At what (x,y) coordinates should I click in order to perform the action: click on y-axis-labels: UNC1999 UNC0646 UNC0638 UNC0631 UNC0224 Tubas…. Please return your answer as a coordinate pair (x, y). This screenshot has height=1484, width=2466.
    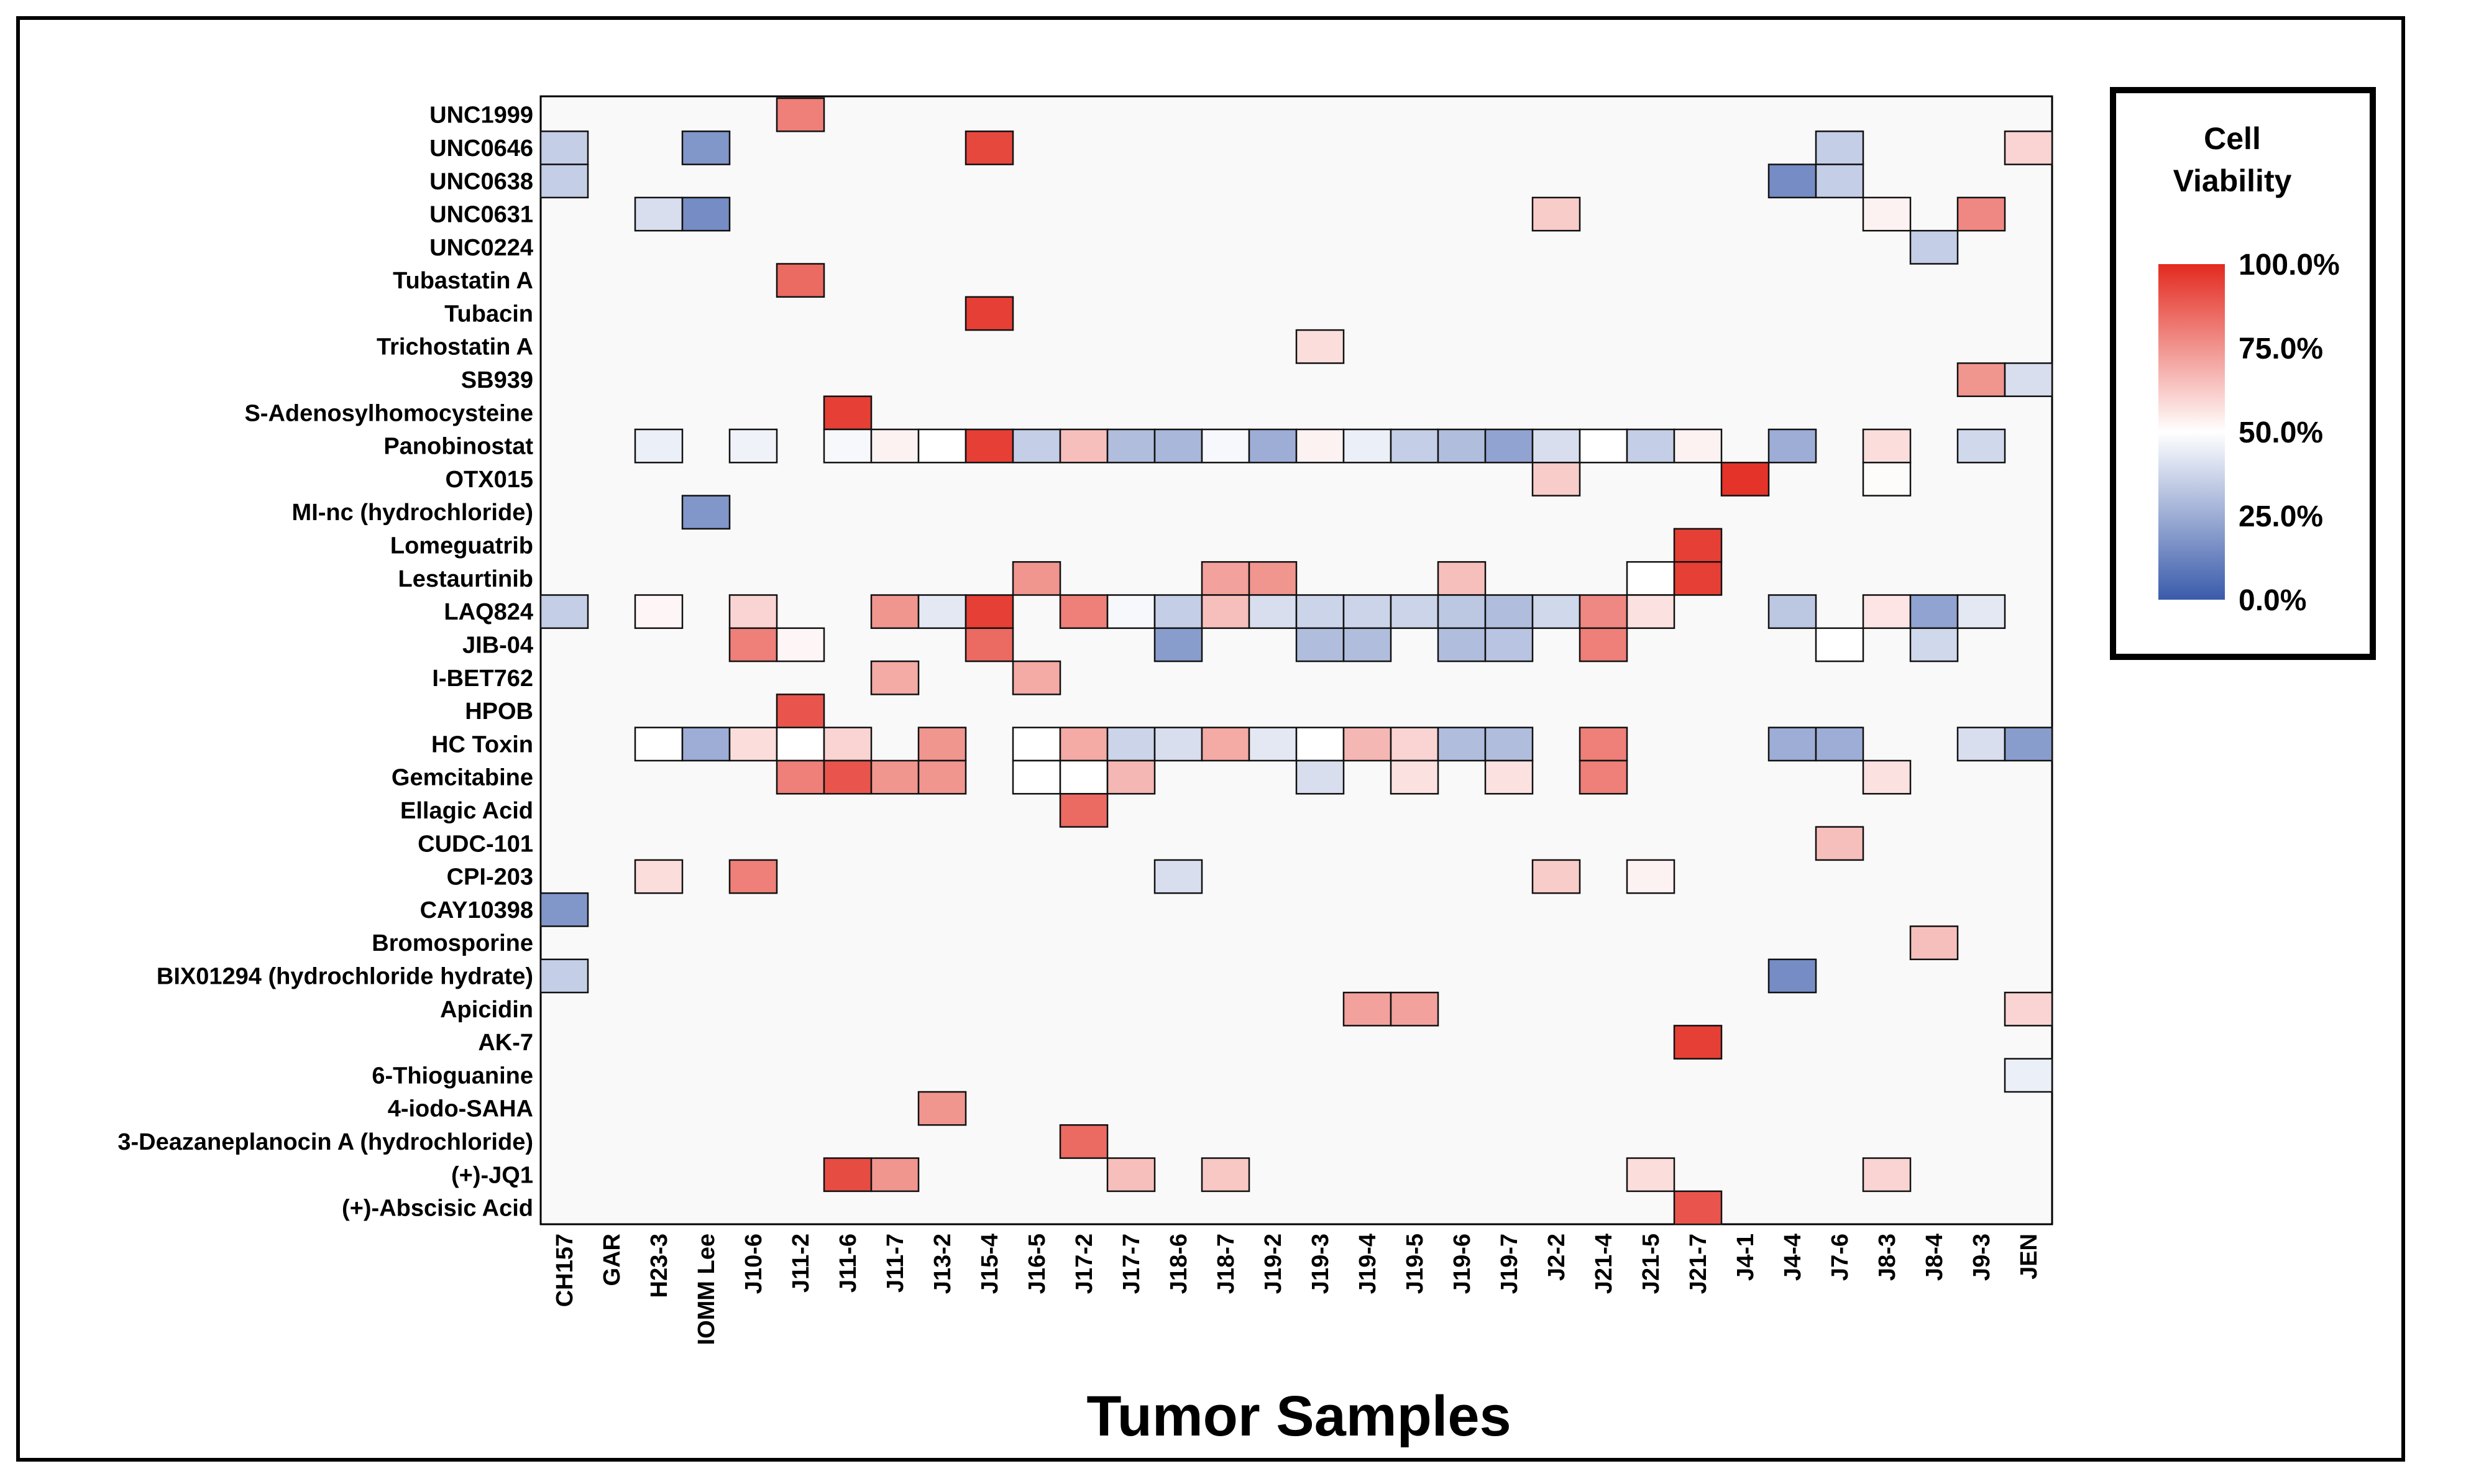
    Looking at the image, I should click on (325, 662).